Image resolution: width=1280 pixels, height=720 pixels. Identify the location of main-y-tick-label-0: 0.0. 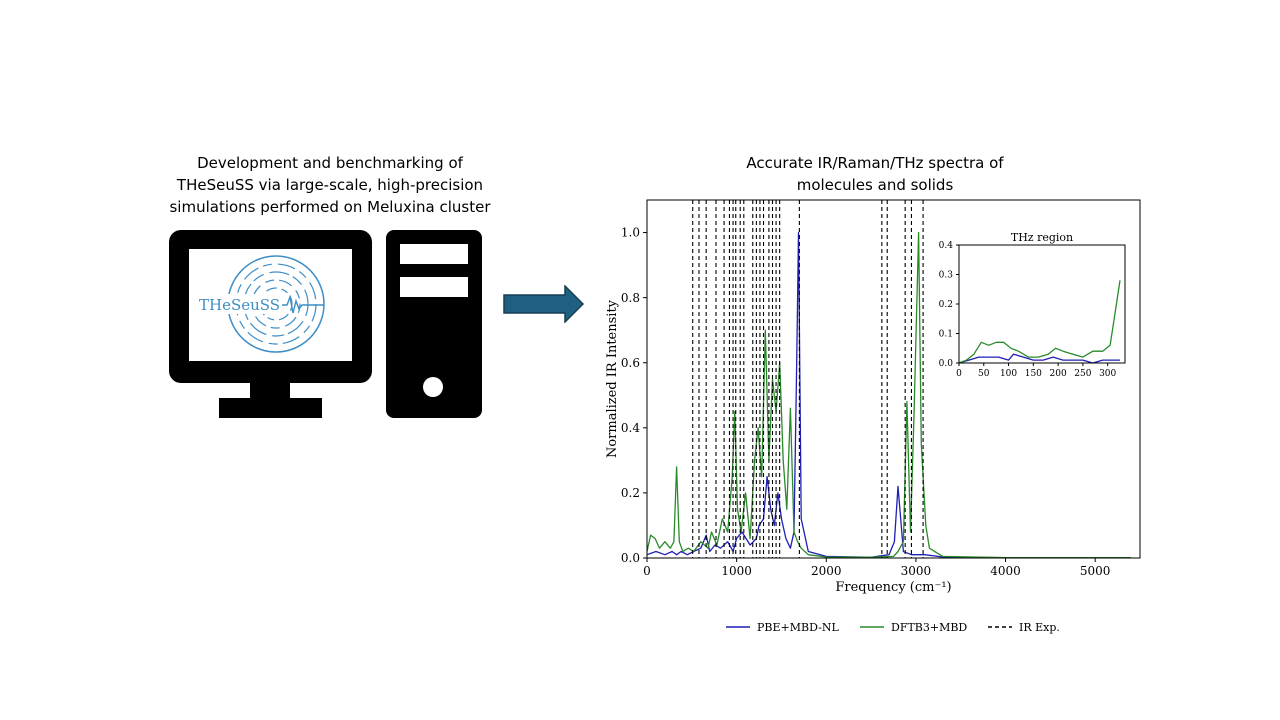
(630, 558).